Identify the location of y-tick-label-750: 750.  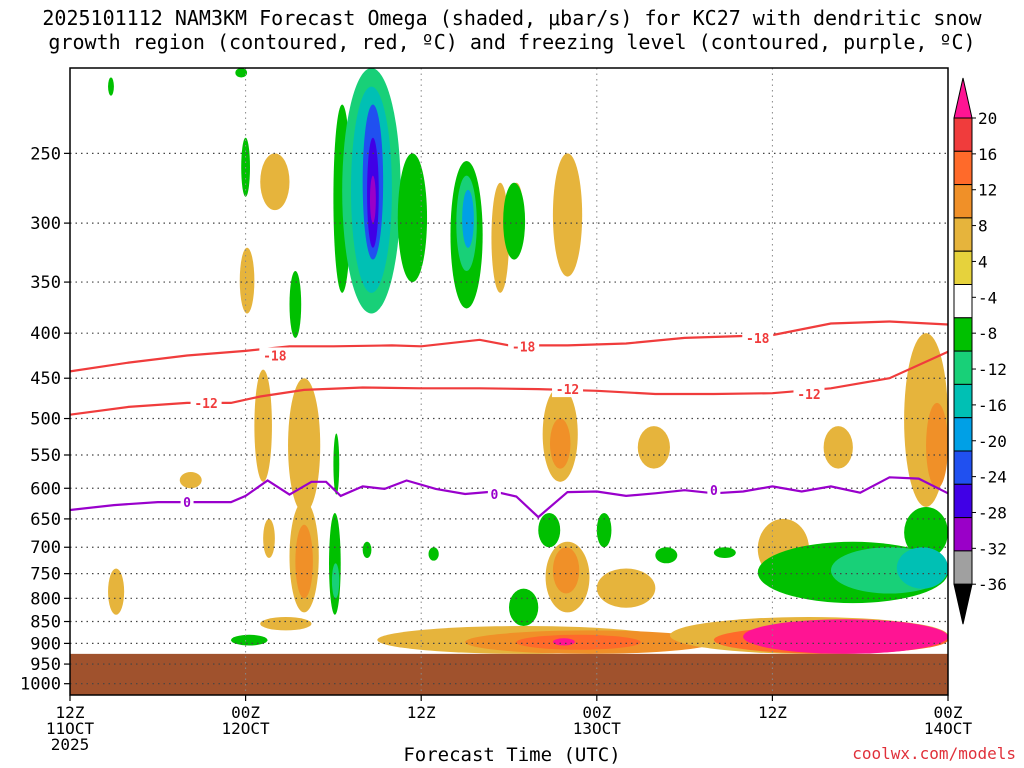
(45, 575).